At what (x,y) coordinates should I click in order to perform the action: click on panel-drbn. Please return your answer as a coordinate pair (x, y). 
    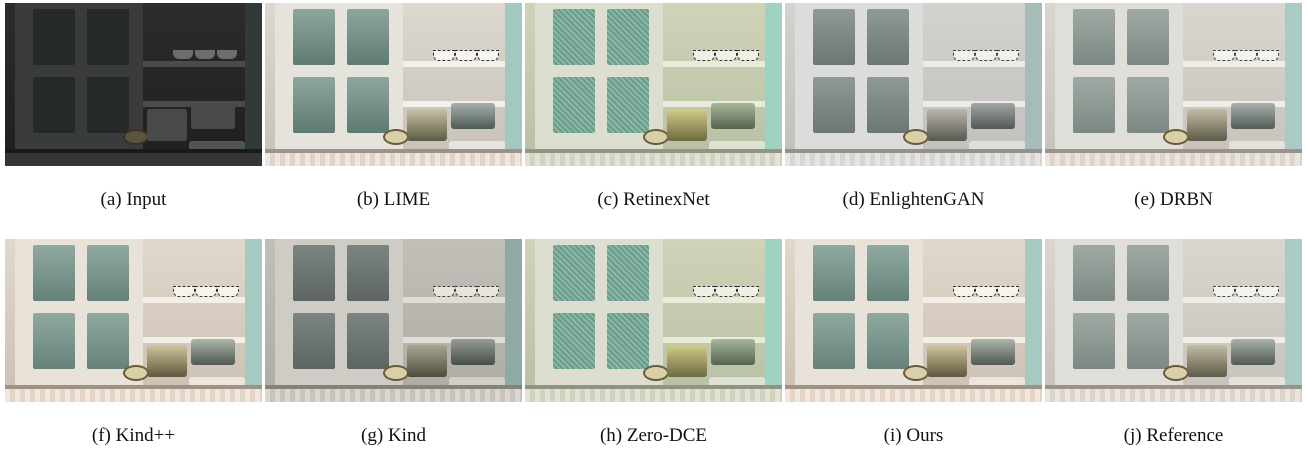
    Looking at the image, I should click on (1173, 84).